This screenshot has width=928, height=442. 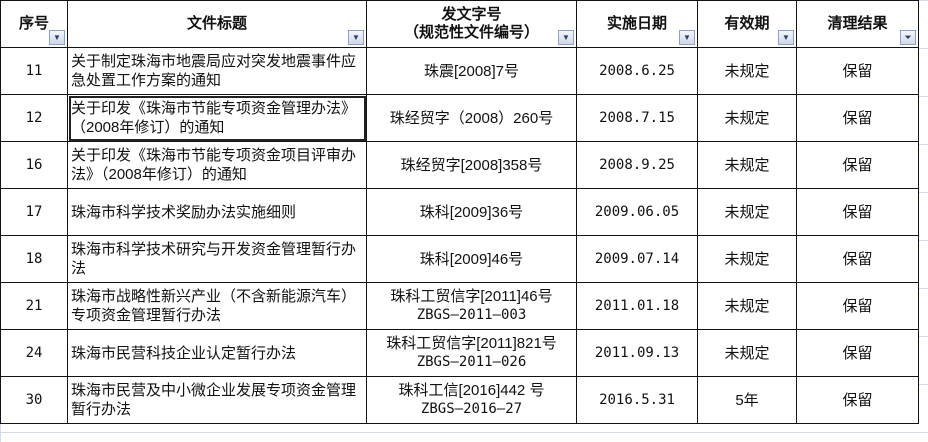 What do you see at coordinates (637, 212) in the screenshot?
I see `cell-date: 2009.06.05` at bounding box center [637, 212].